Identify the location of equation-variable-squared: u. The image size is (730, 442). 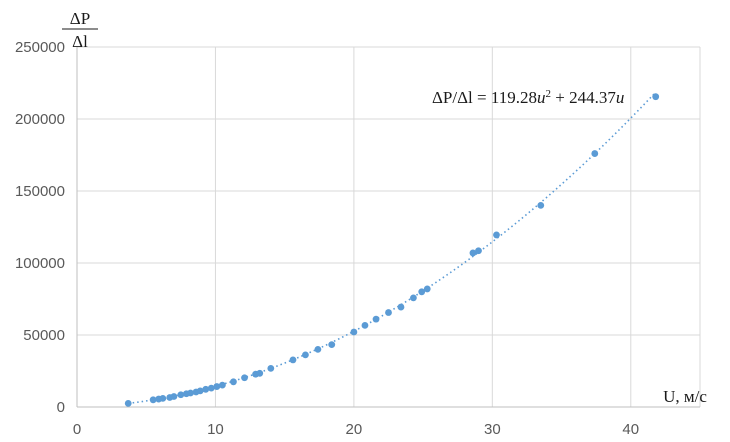
(541, 97).